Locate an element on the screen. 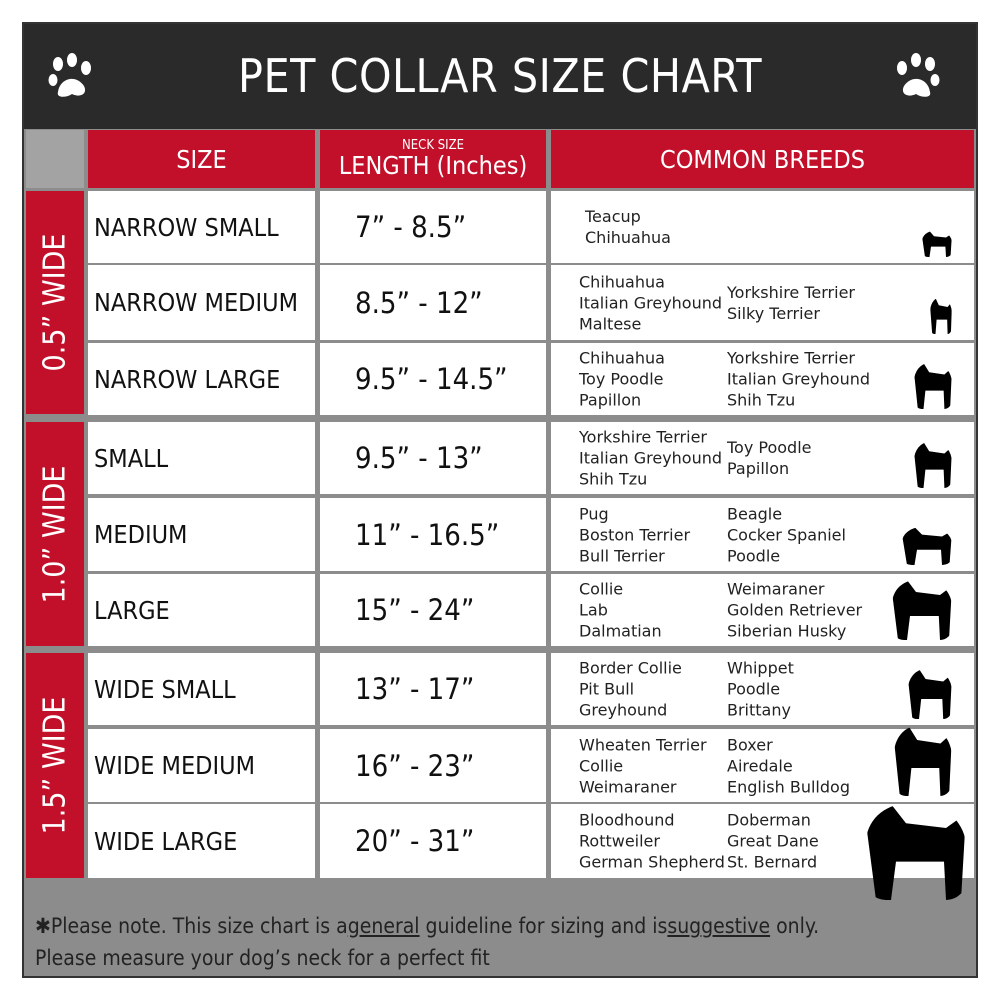 The width and height of the screenshot is (1000, 1000). breeds-column-b: Yorkshire Terrier Silky Terrier is located at coordinates (791, 303).